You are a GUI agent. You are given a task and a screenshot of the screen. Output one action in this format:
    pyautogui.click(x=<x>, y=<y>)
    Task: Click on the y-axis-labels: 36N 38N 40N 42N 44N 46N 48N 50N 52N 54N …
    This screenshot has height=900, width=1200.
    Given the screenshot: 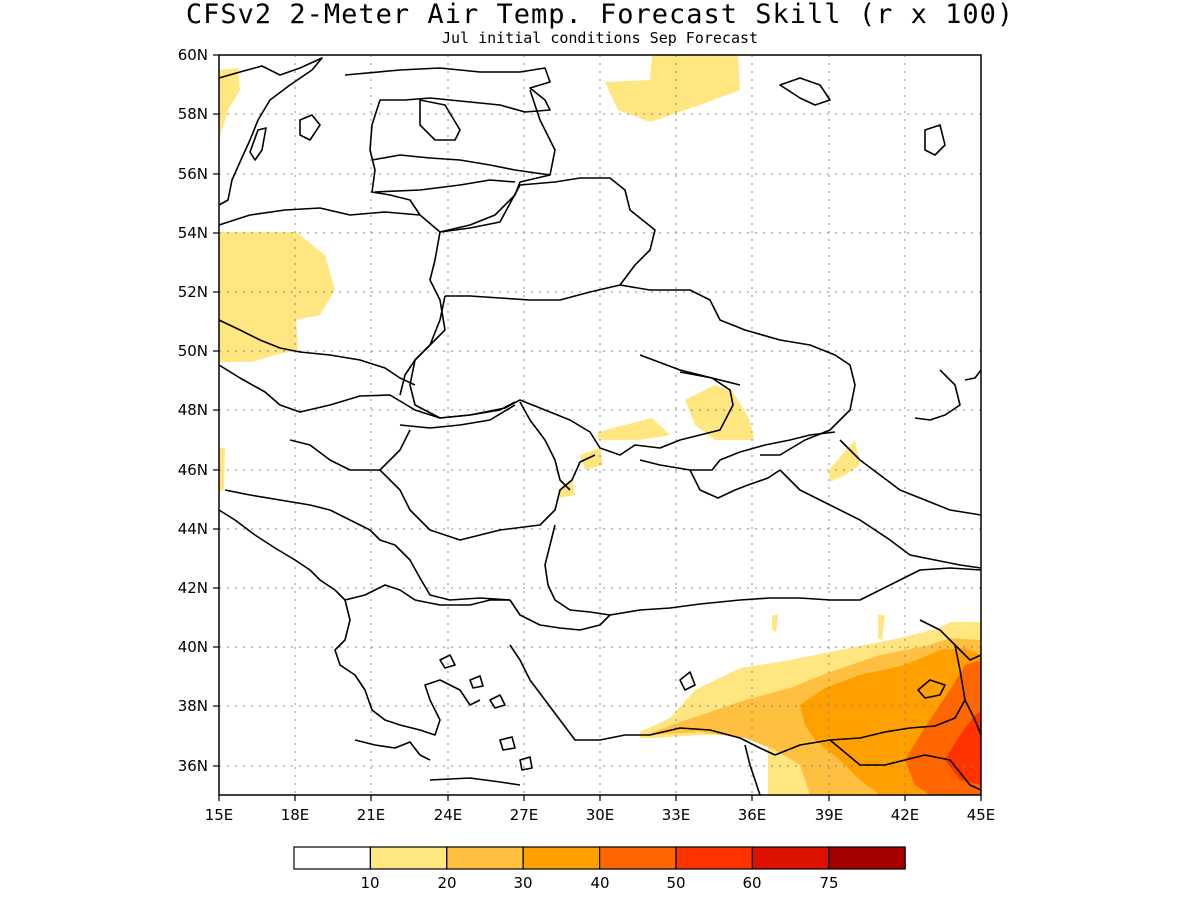 What is the action you would take?
    pyautogui.click(x=193, y=410)
    